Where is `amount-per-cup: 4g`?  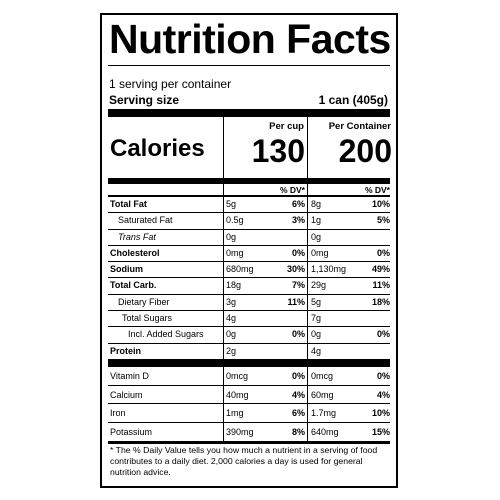
amount-per-cup: 4g is located at coordinates (231, 318).